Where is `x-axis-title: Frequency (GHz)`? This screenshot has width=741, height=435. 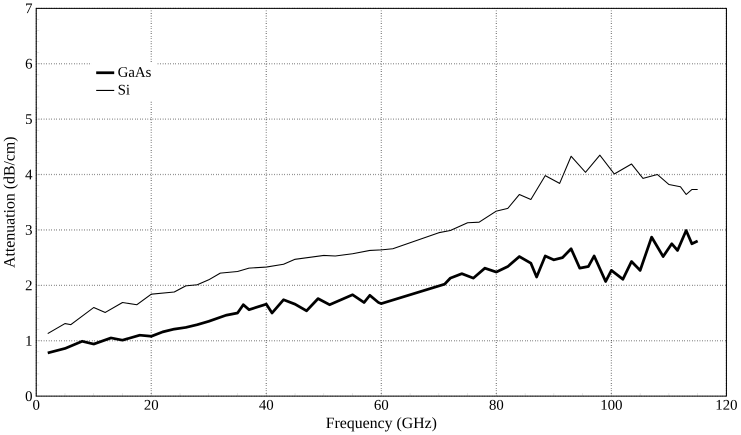 x-axis-title: Frequency (GHz) is located at coordinates (381, 424).